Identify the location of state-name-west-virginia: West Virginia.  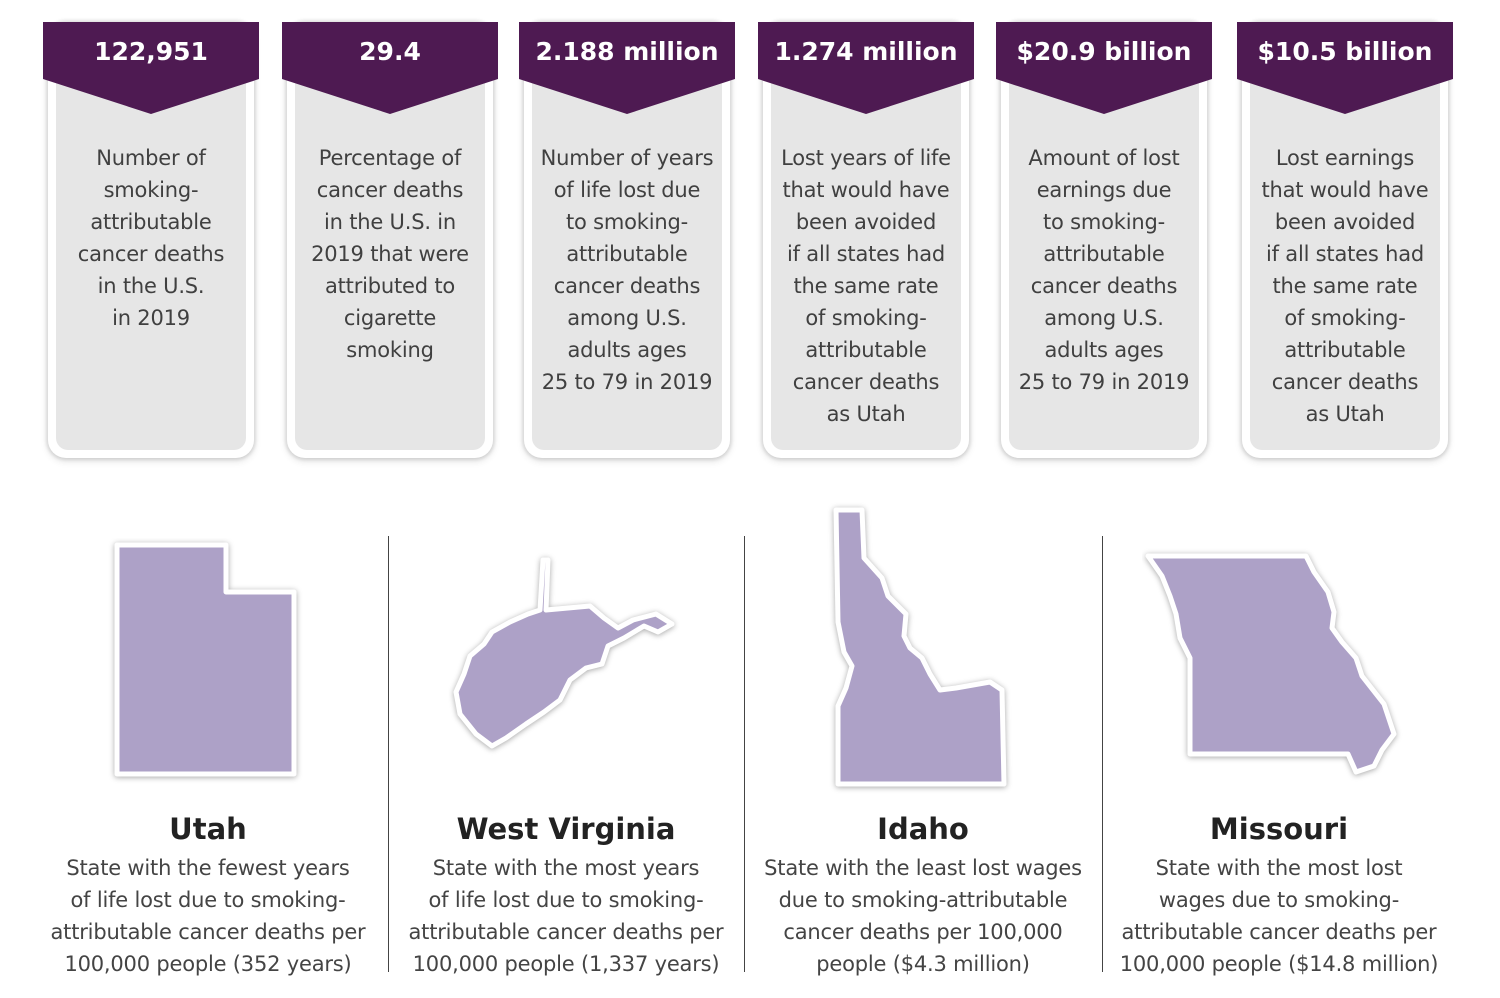
(566, 829).